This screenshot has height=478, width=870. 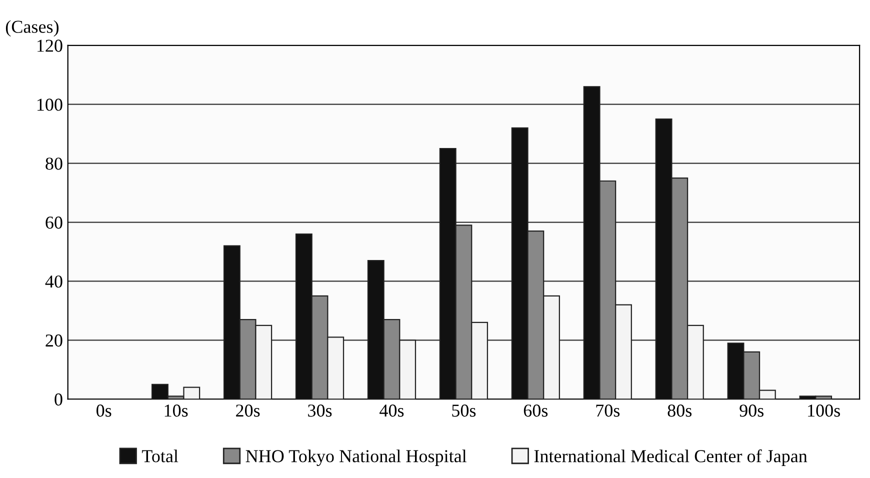 I want to click on x-tick-label: 70s, so click(x=608, y=410).